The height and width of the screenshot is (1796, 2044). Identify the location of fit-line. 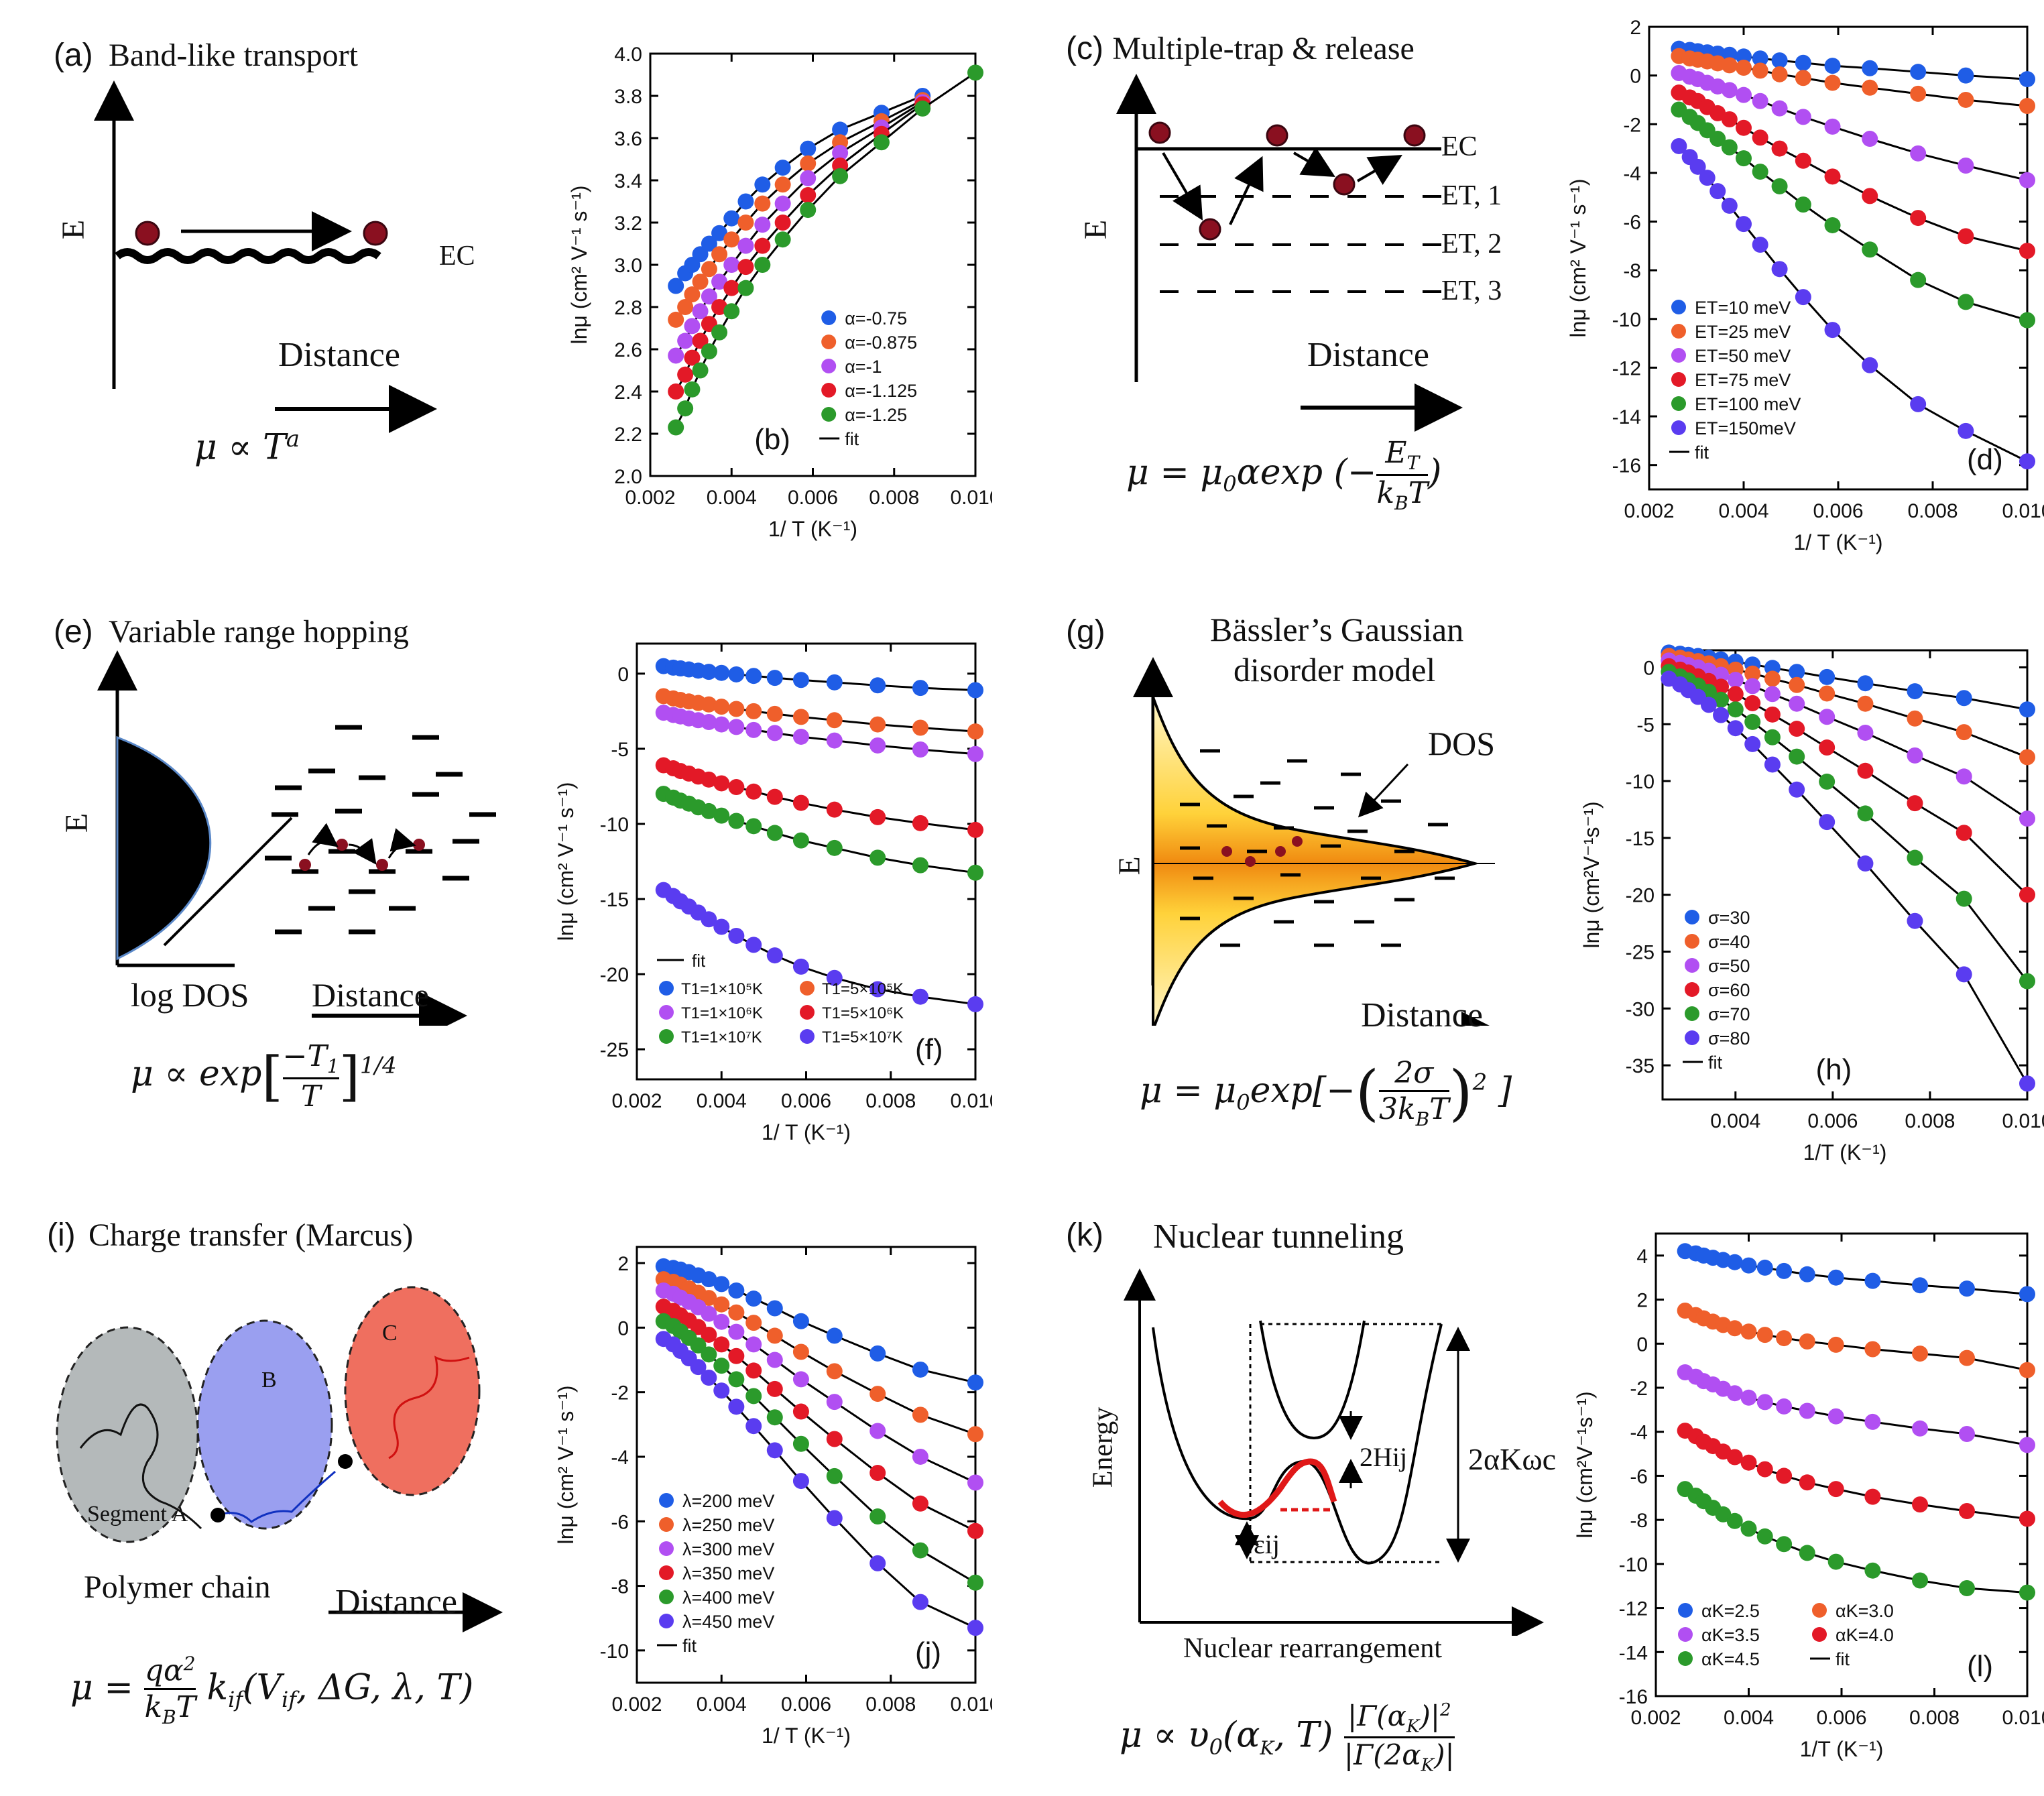
(1856, 1408).